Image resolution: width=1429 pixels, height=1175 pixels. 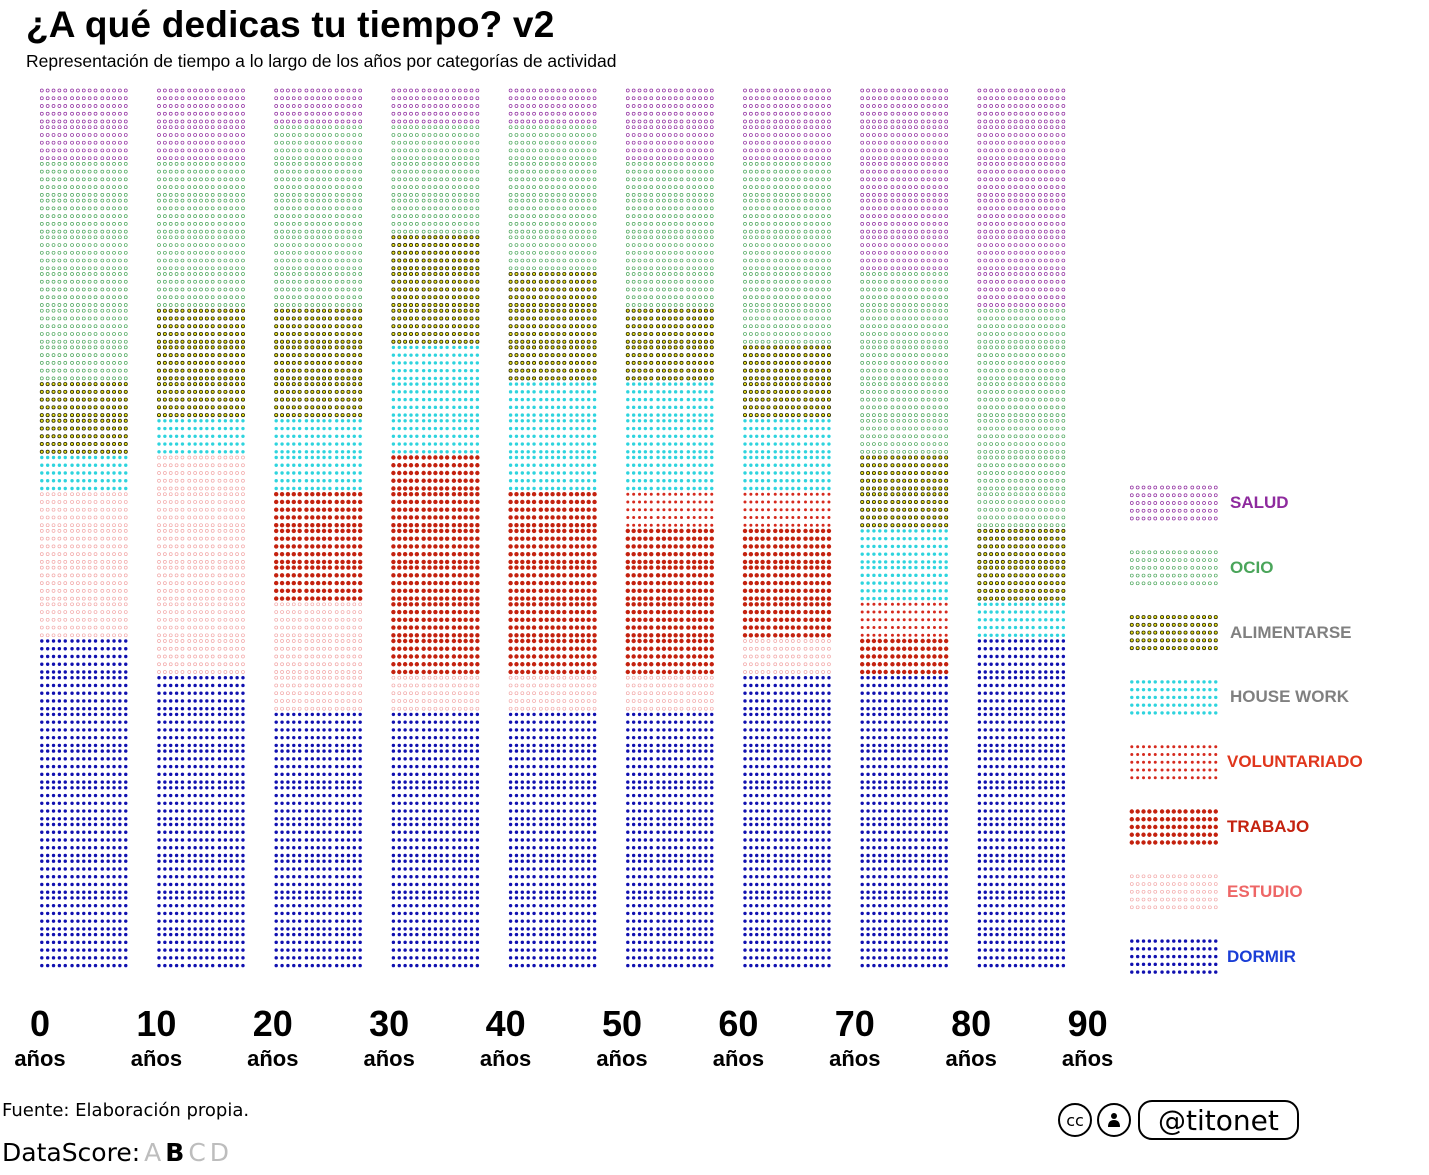 I want to click on source-note: Fuente: Elaboración propia., so click(x=126, y=1110).